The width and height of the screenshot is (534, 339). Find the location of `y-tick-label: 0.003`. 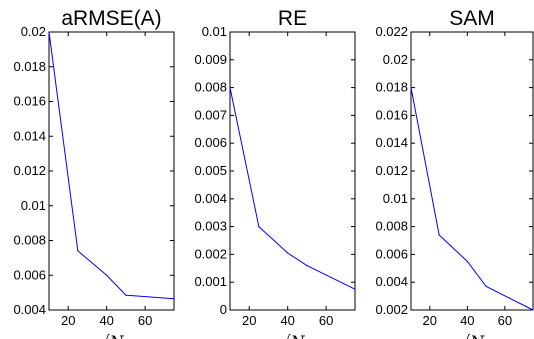

y-tick-label: 0.003 is located at coordinates (210, 226).